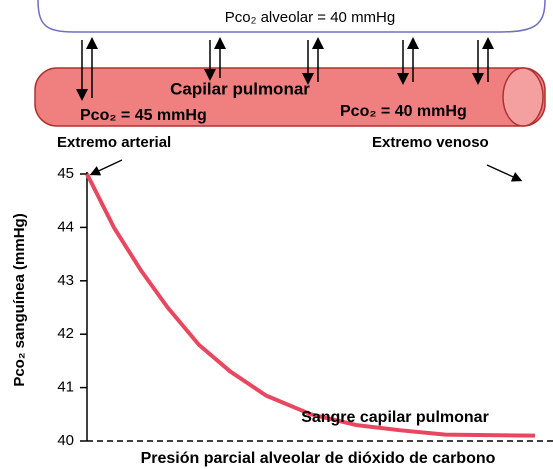 The width and height of the screenshot is (553, 469). What do you see at coordinates (65, 333) in the screenshot?
I see `y-tick-label: 42` at bounding box center [65, 333].